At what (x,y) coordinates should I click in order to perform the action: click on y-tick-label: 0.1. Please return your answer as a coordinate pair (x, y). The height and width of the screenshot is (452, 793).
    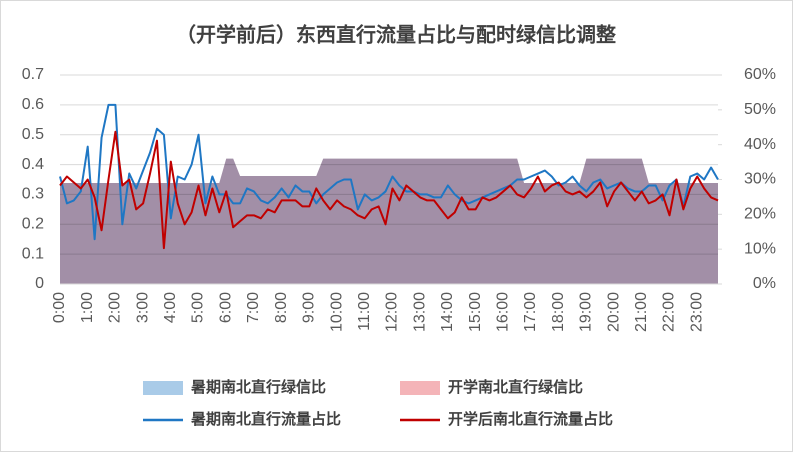
    Looking at the image, I should click on (33, 253).